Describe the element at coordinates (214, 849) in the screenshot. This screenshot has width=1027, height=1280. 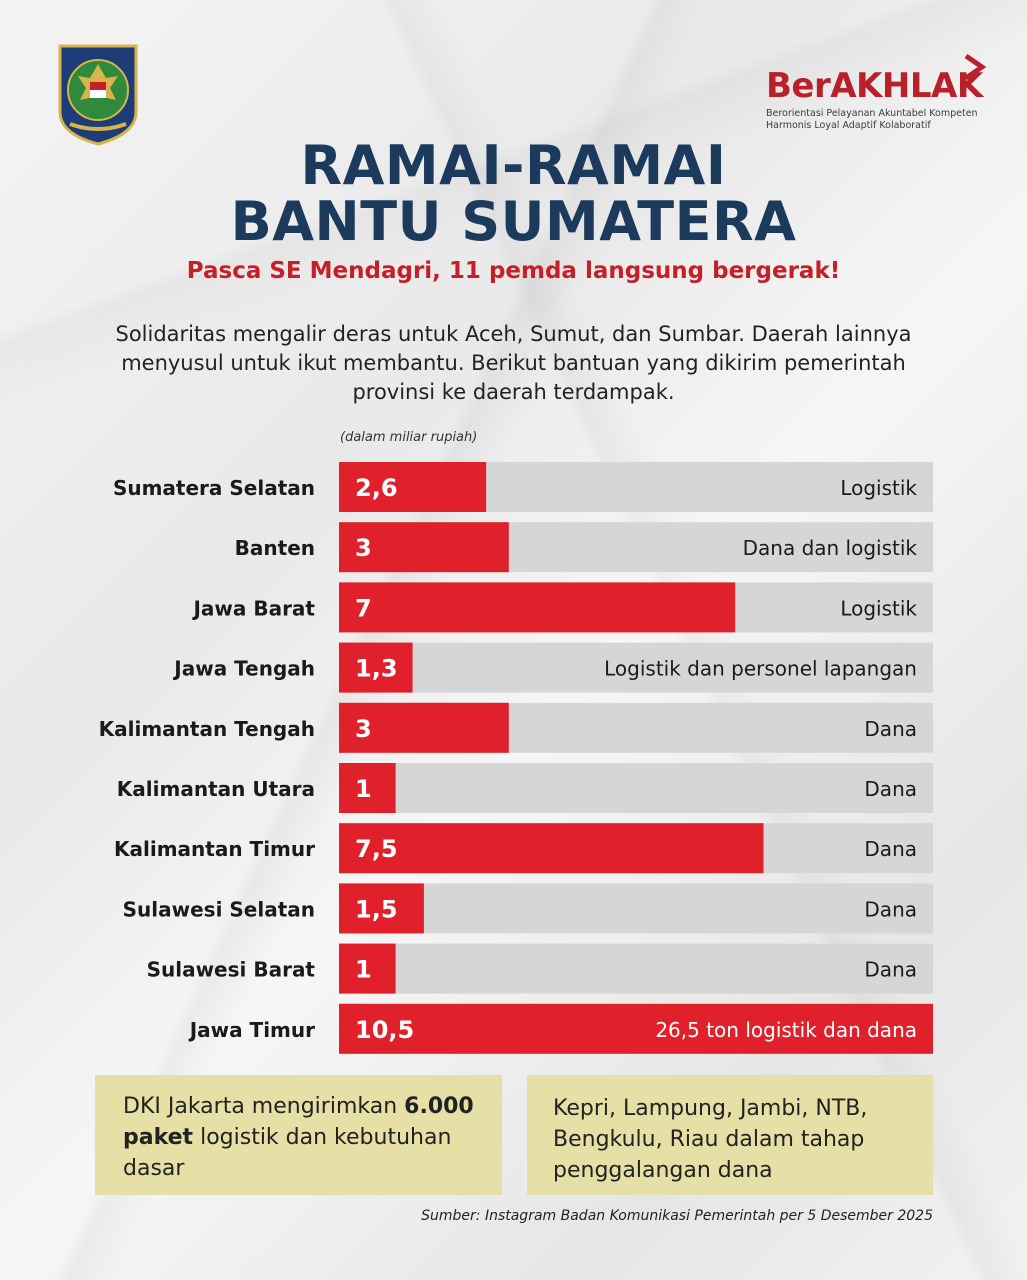
I see `category-label: Kalimantan Timur` at that location.